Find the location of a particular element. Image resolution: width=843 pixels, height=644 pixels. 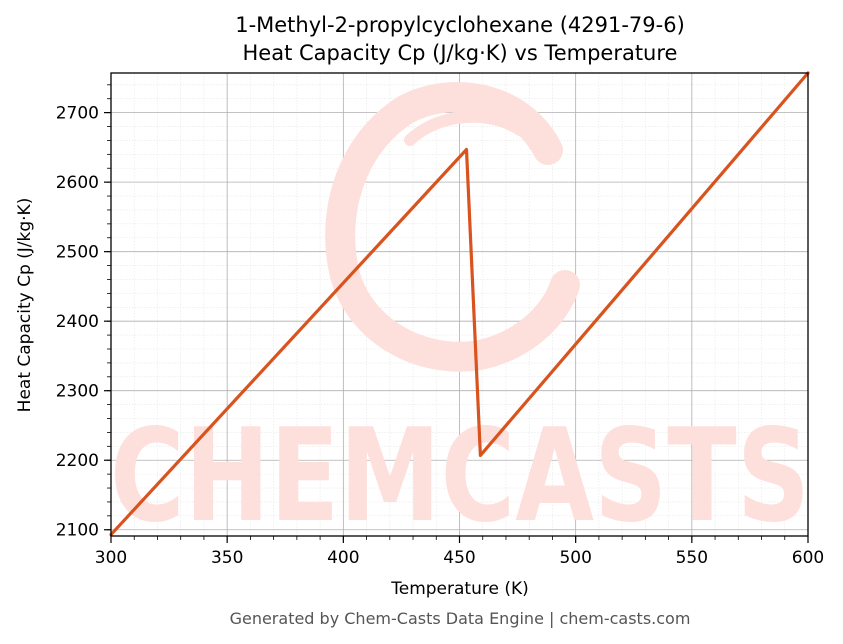

y-tick-label: 2400 is located at coordinates (77, 322).